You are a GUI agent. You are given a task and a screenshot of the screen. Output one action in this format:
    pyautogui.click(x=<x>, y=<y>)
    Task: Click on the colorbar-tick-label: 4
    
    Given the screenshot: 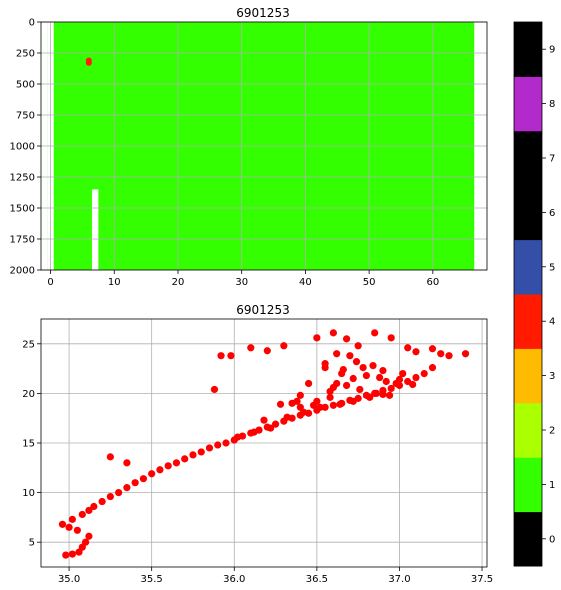 What is the action you would take?
    pyautogui.click(x=552, y=322)
    